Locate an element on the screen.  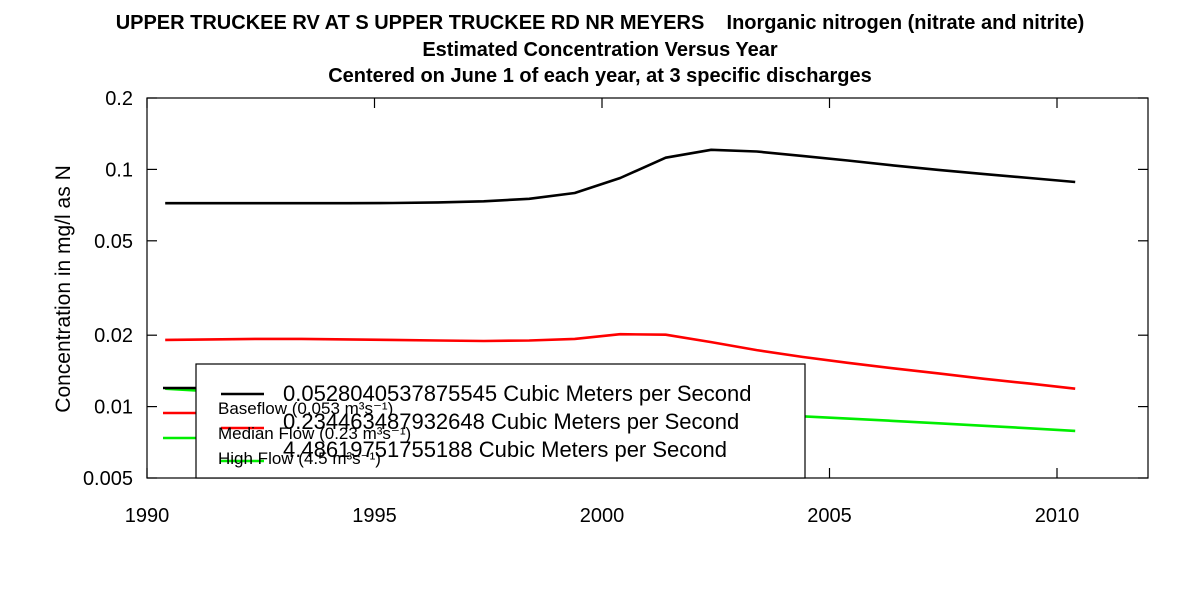
x-tick-label: 2005 is located at coordinates (829, 516).